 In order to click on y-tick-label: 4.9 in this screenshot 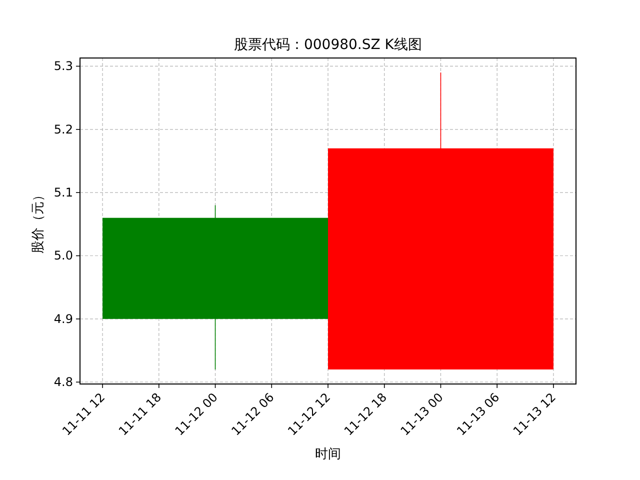, I will do `click(63, 319)`.